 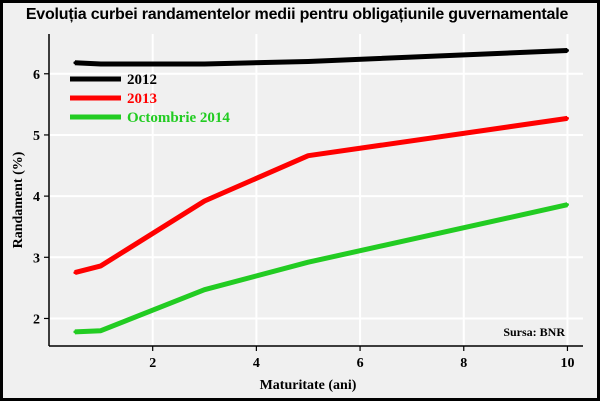 I want to click on legend-entry: 2012, so click(x=142, y=80).